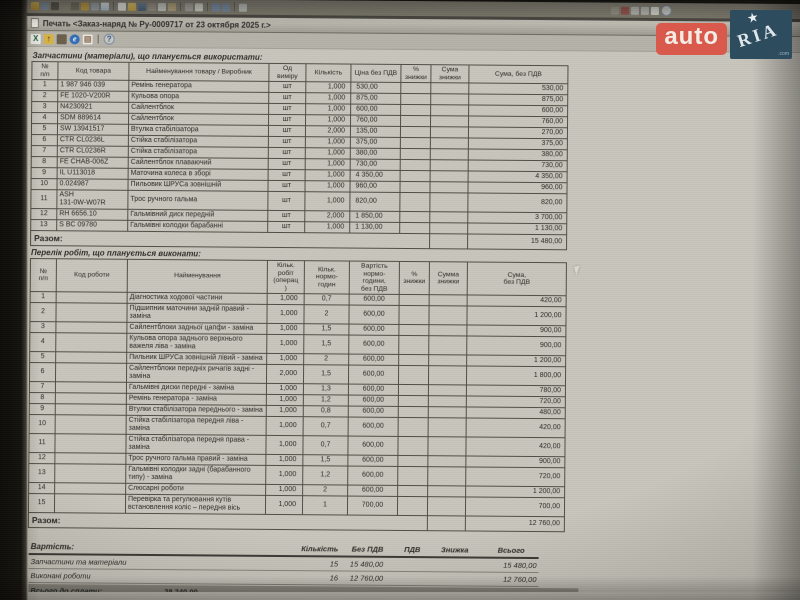 Image resolution: width=800 pixels, height=600 pixels. Describe the element at coordinates (74, 38) in the screenshot. I see `web-icon: e` at that location.